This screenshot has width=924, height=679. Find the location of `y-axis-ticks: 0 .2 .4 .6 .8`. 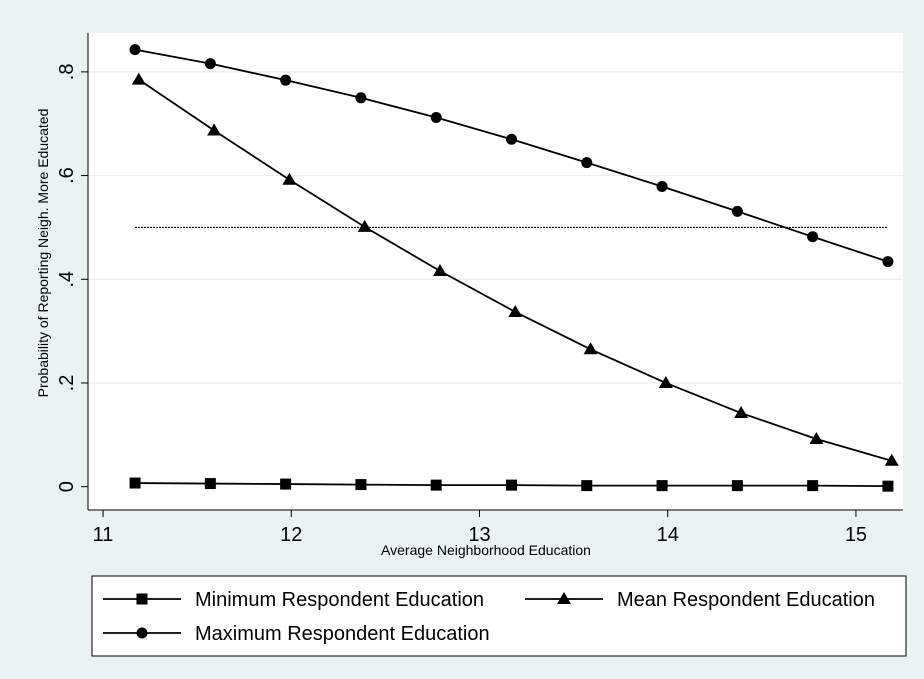

y-axis-ticks: 0 .2 .4 .6 .8 is located at coordinates (72, 278).